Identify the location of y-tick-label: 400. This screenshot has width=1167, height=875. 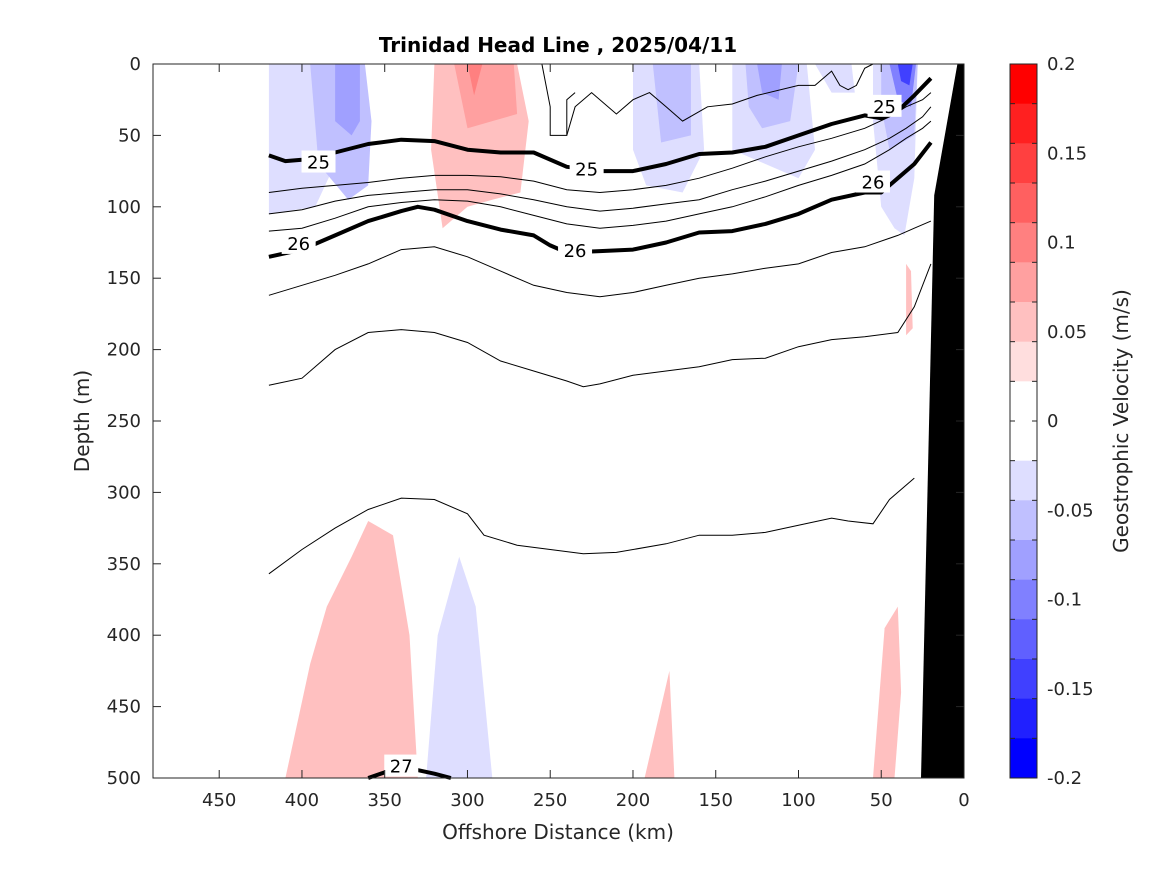
(124, 635).